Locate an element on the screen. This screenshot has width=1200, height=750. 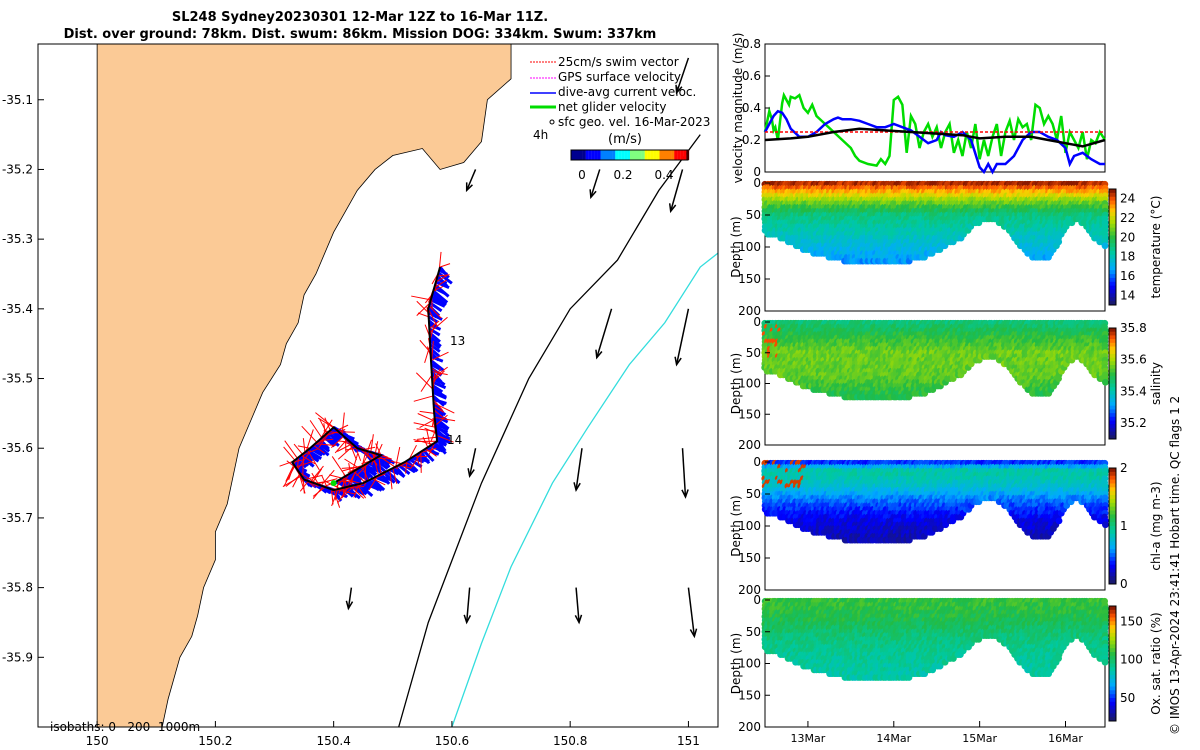
isobath-1000m is located at coordinates (584, 489).